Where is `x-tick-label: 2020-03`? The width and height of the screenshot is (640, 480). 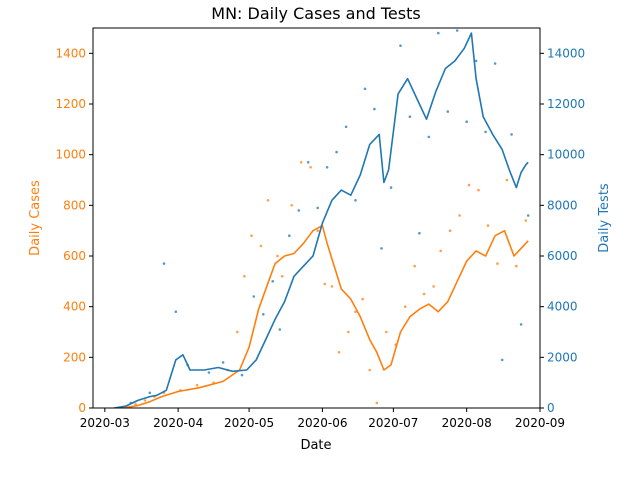
x-tick-label: 2020-03 is located at coordinates (105, 423).